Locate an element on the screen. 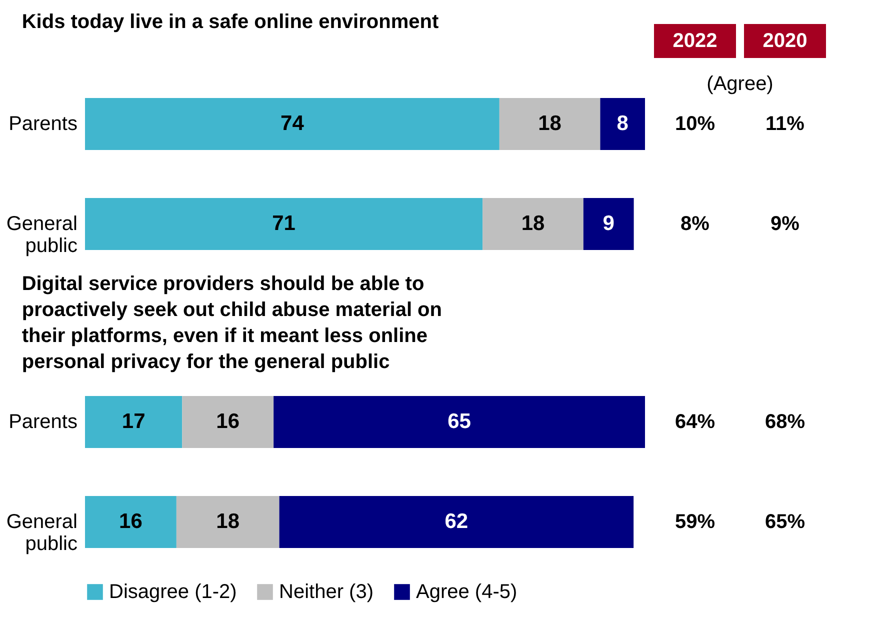  data-label: 17 is located at coordinates (134, 421).